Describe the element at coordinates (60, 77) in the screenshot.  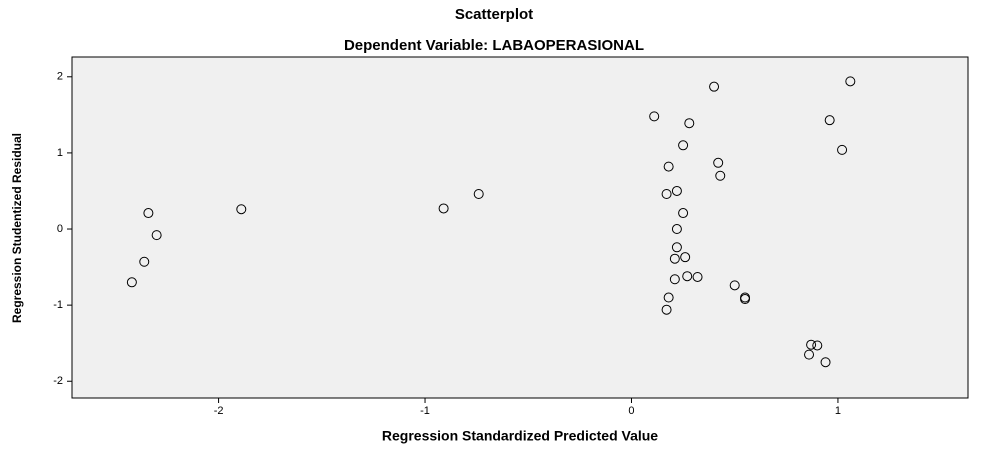
I see `y-tick-label: 2` at that location.